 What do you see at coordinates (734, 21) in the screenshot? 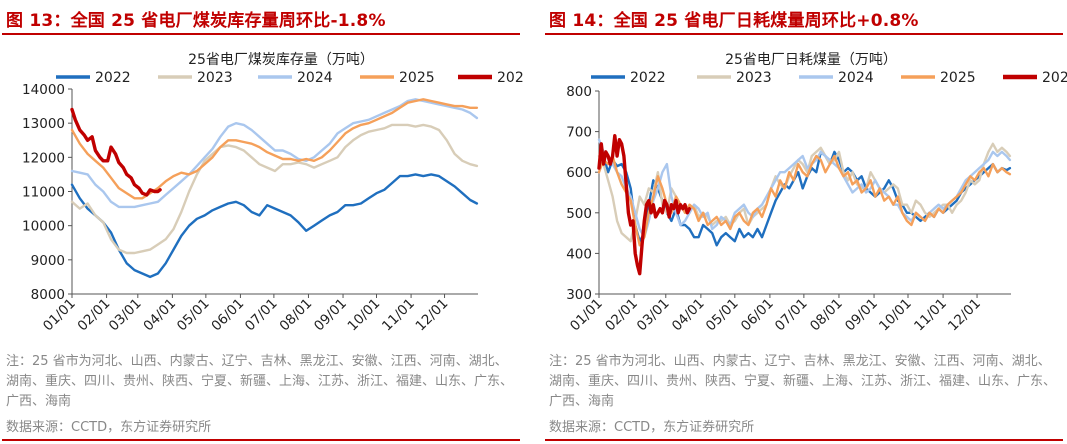
I see `figure-title: 图 14：全国 25 省电厂日耗煤量周环比+0.8%` at bounding box center [734, 21].